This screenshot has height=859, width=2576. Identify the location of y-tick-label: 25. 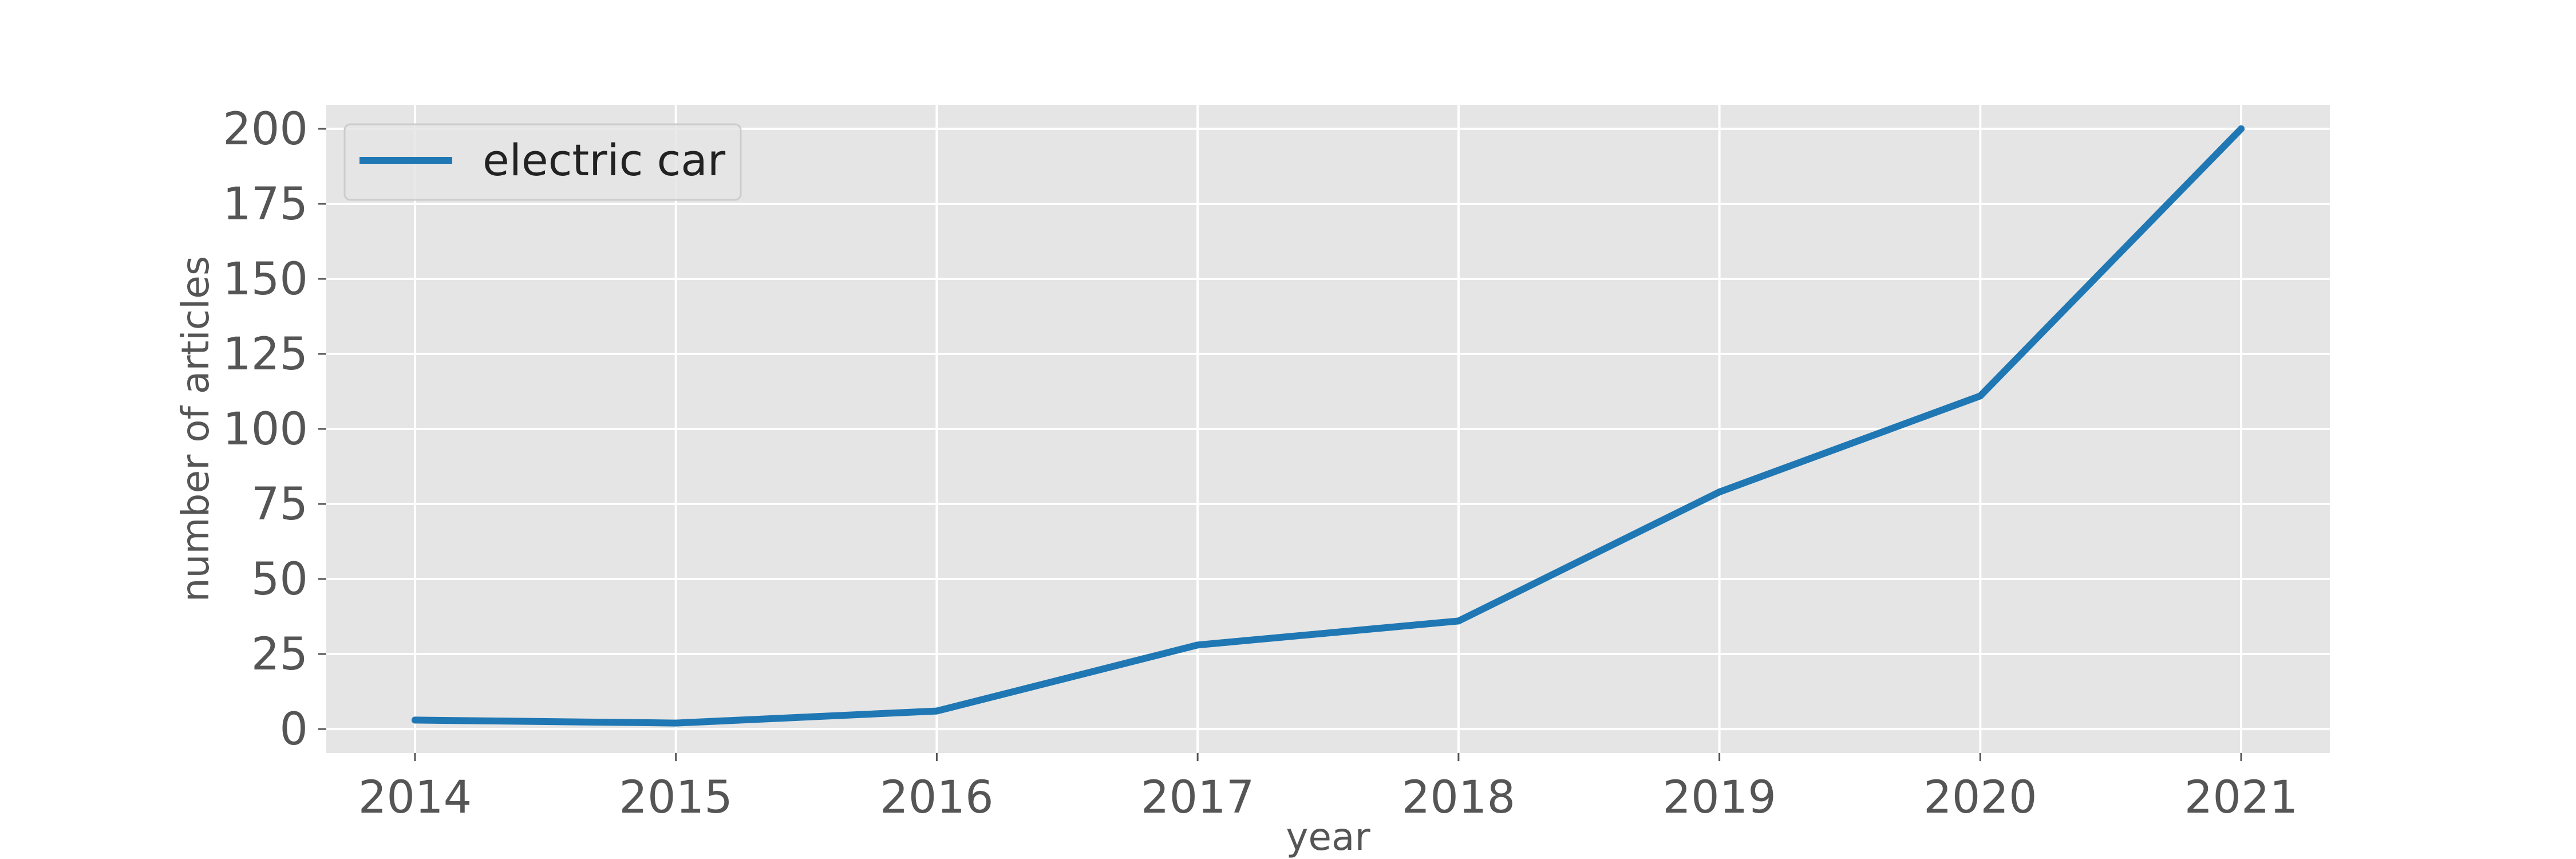
(279, 654).